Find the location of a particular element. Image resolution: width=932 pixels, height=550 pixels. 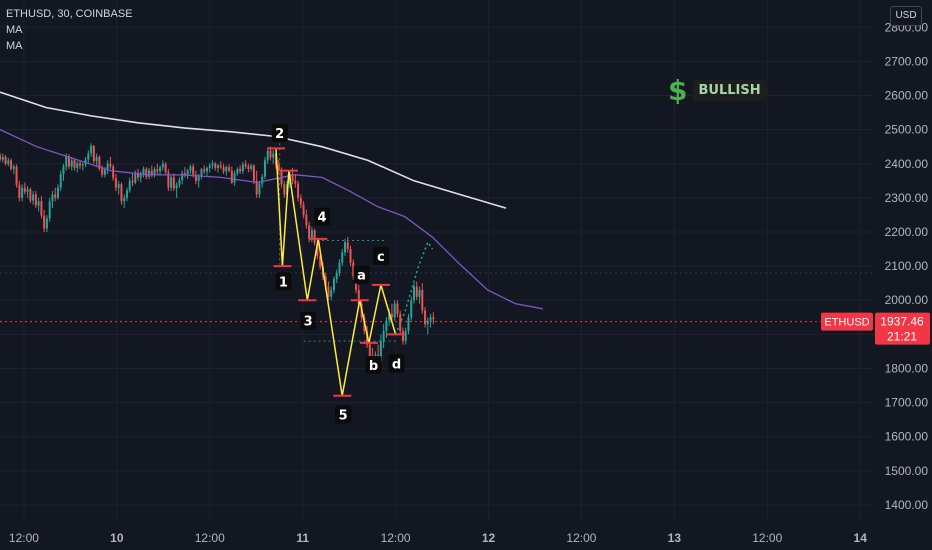

price-axis-bg is located at coordinates (903, 275).